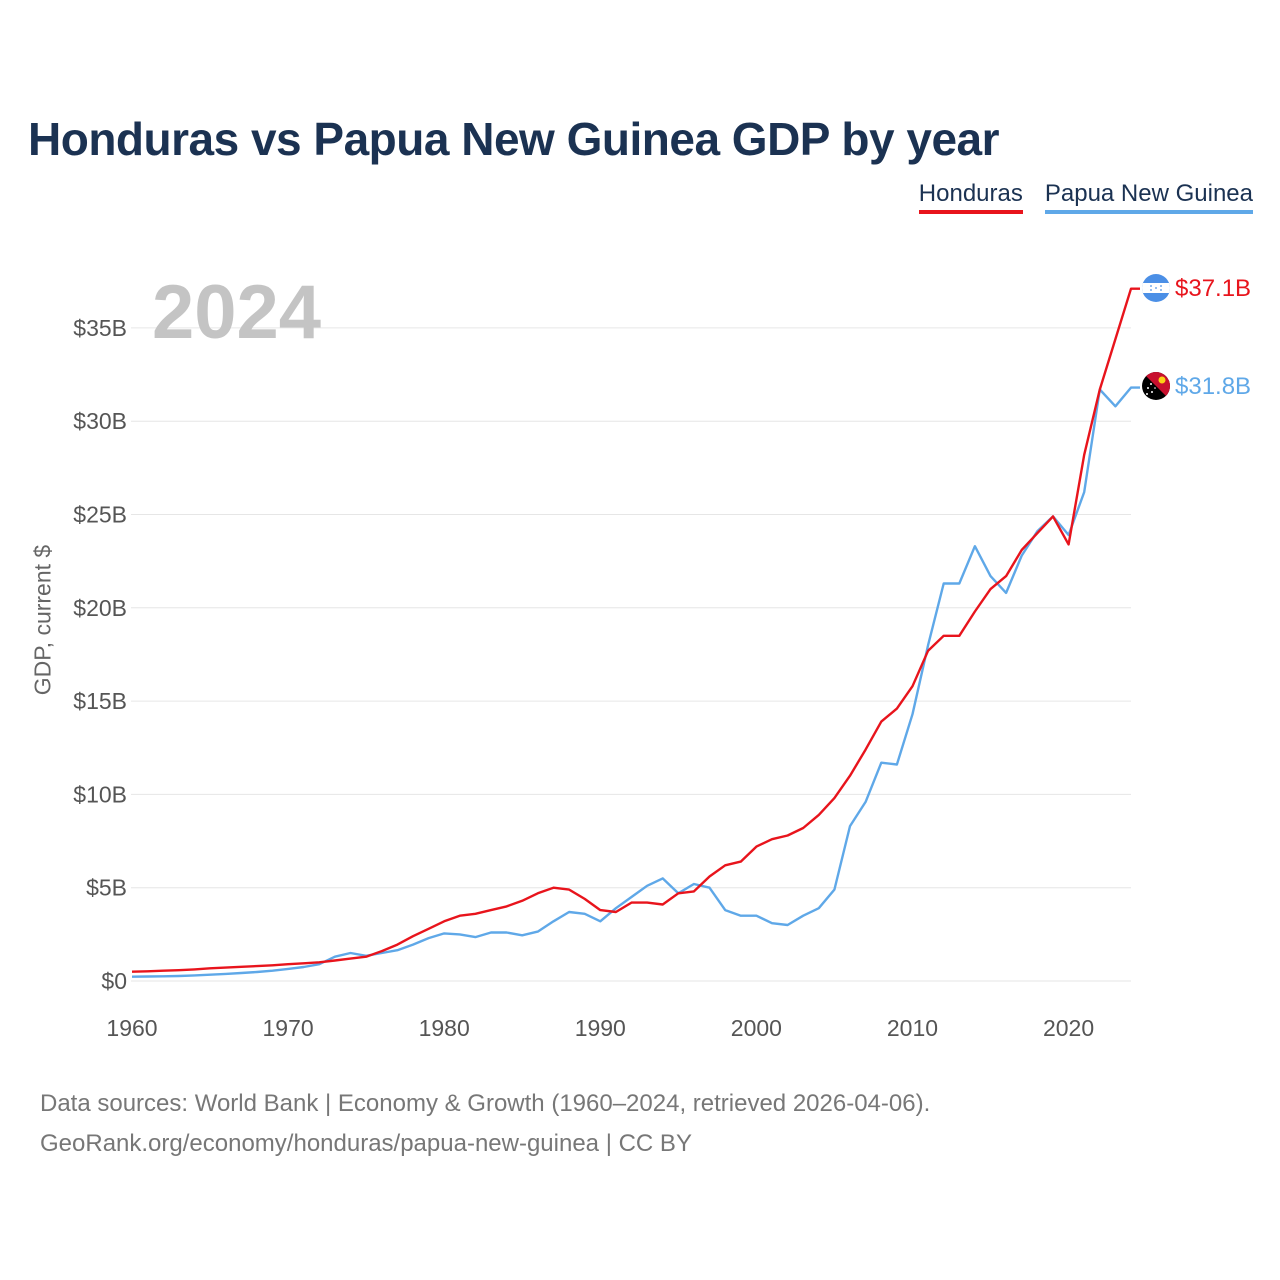 The height and width of the screenshot is (1280, 1280). I want to click on x-tick-label: 2020, so click(1068, 1028).